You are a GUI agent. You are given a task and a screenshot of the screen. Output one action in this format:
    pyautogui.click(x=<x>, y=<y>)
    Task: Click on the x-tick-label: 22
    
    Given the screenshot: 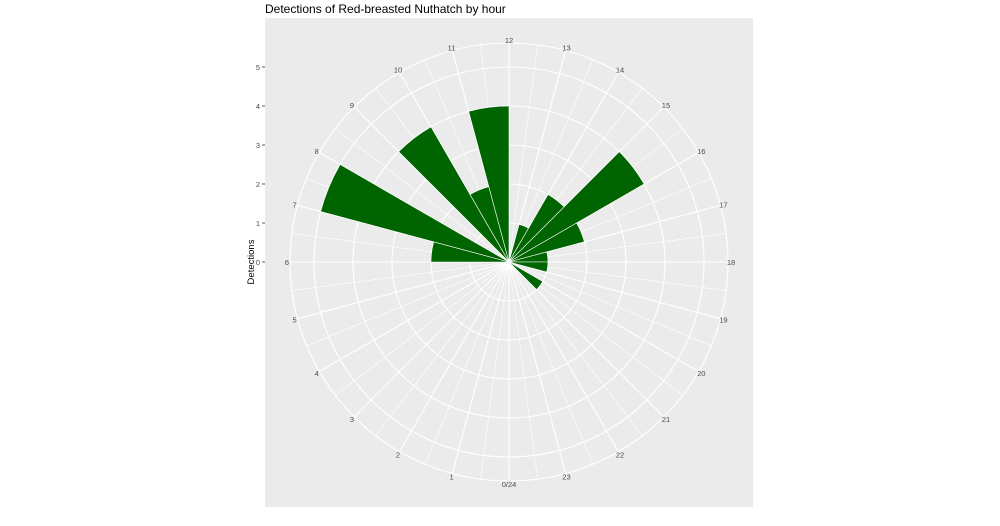 What is the action you would take?
    pyautogui.click(x=620, y=454)
    